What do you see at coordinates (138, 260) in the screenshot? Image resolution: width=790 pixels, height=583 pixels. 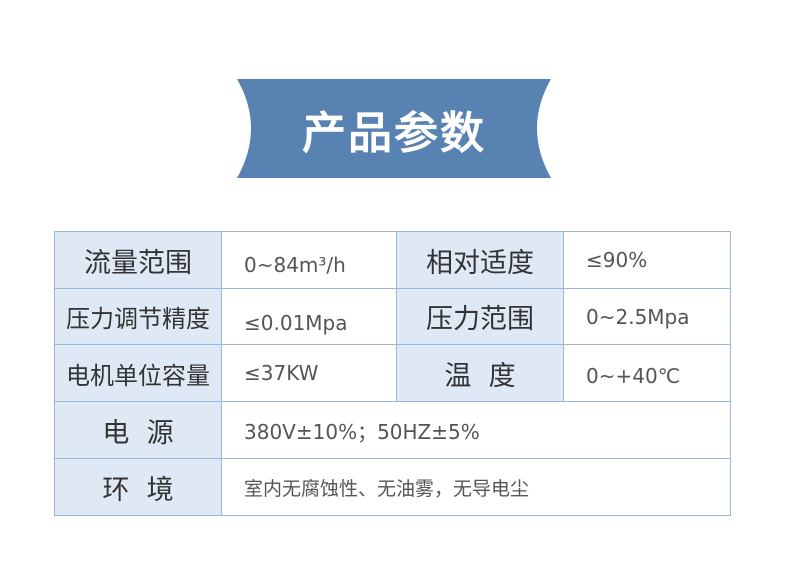 I see `spec-label: 流量范围` at bounding box center [138, 260].